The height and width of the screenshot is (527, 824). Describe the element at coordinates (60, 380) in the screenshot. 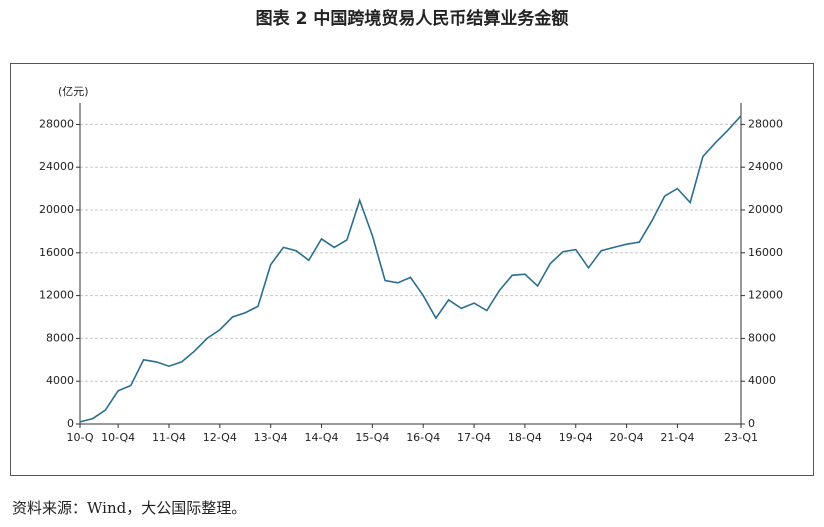

I see `y-tick-label: 4000` at that location.